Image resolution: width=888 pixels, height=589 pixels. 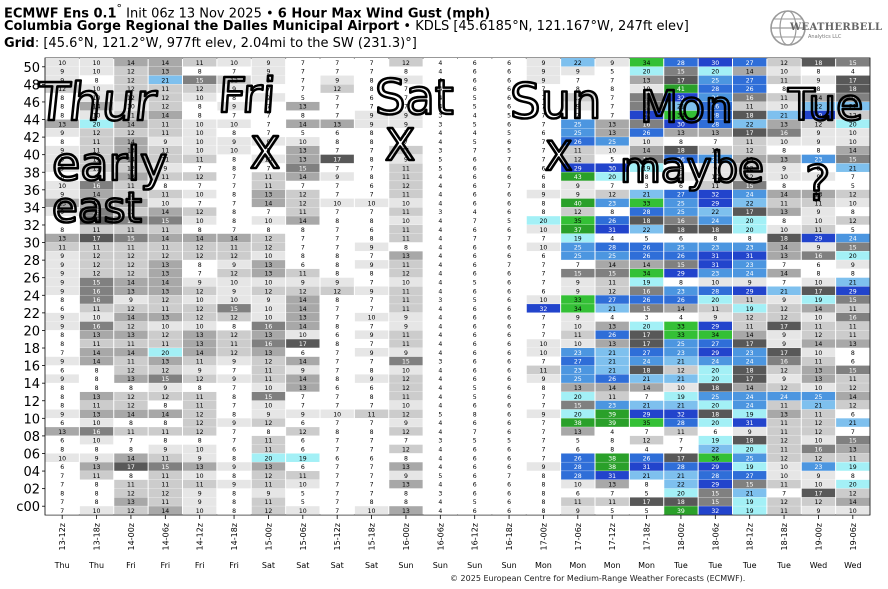 What do you see at coordinates (234, 536) in the screenshot?
I see `x-tick-label: 14-18z` at bounding box center [234, 536].